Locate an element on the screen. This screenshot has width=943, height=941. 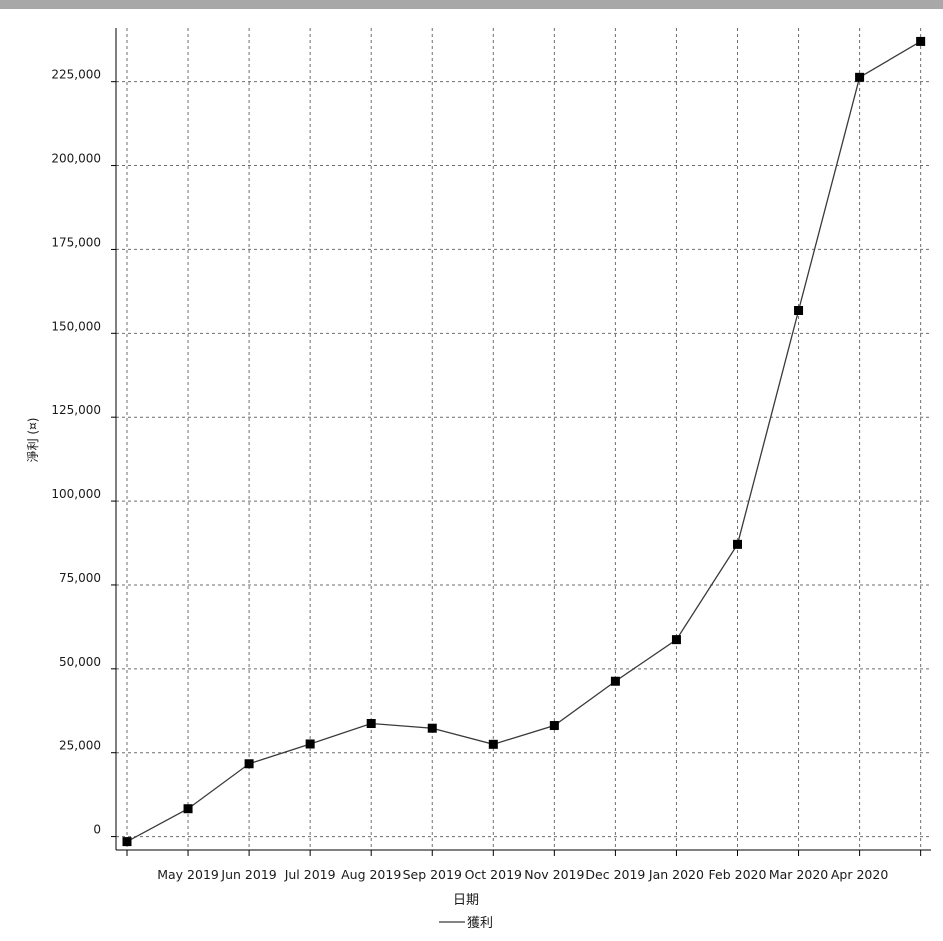
x-tick-label: May 2019 is located at coordinates (188, 874).